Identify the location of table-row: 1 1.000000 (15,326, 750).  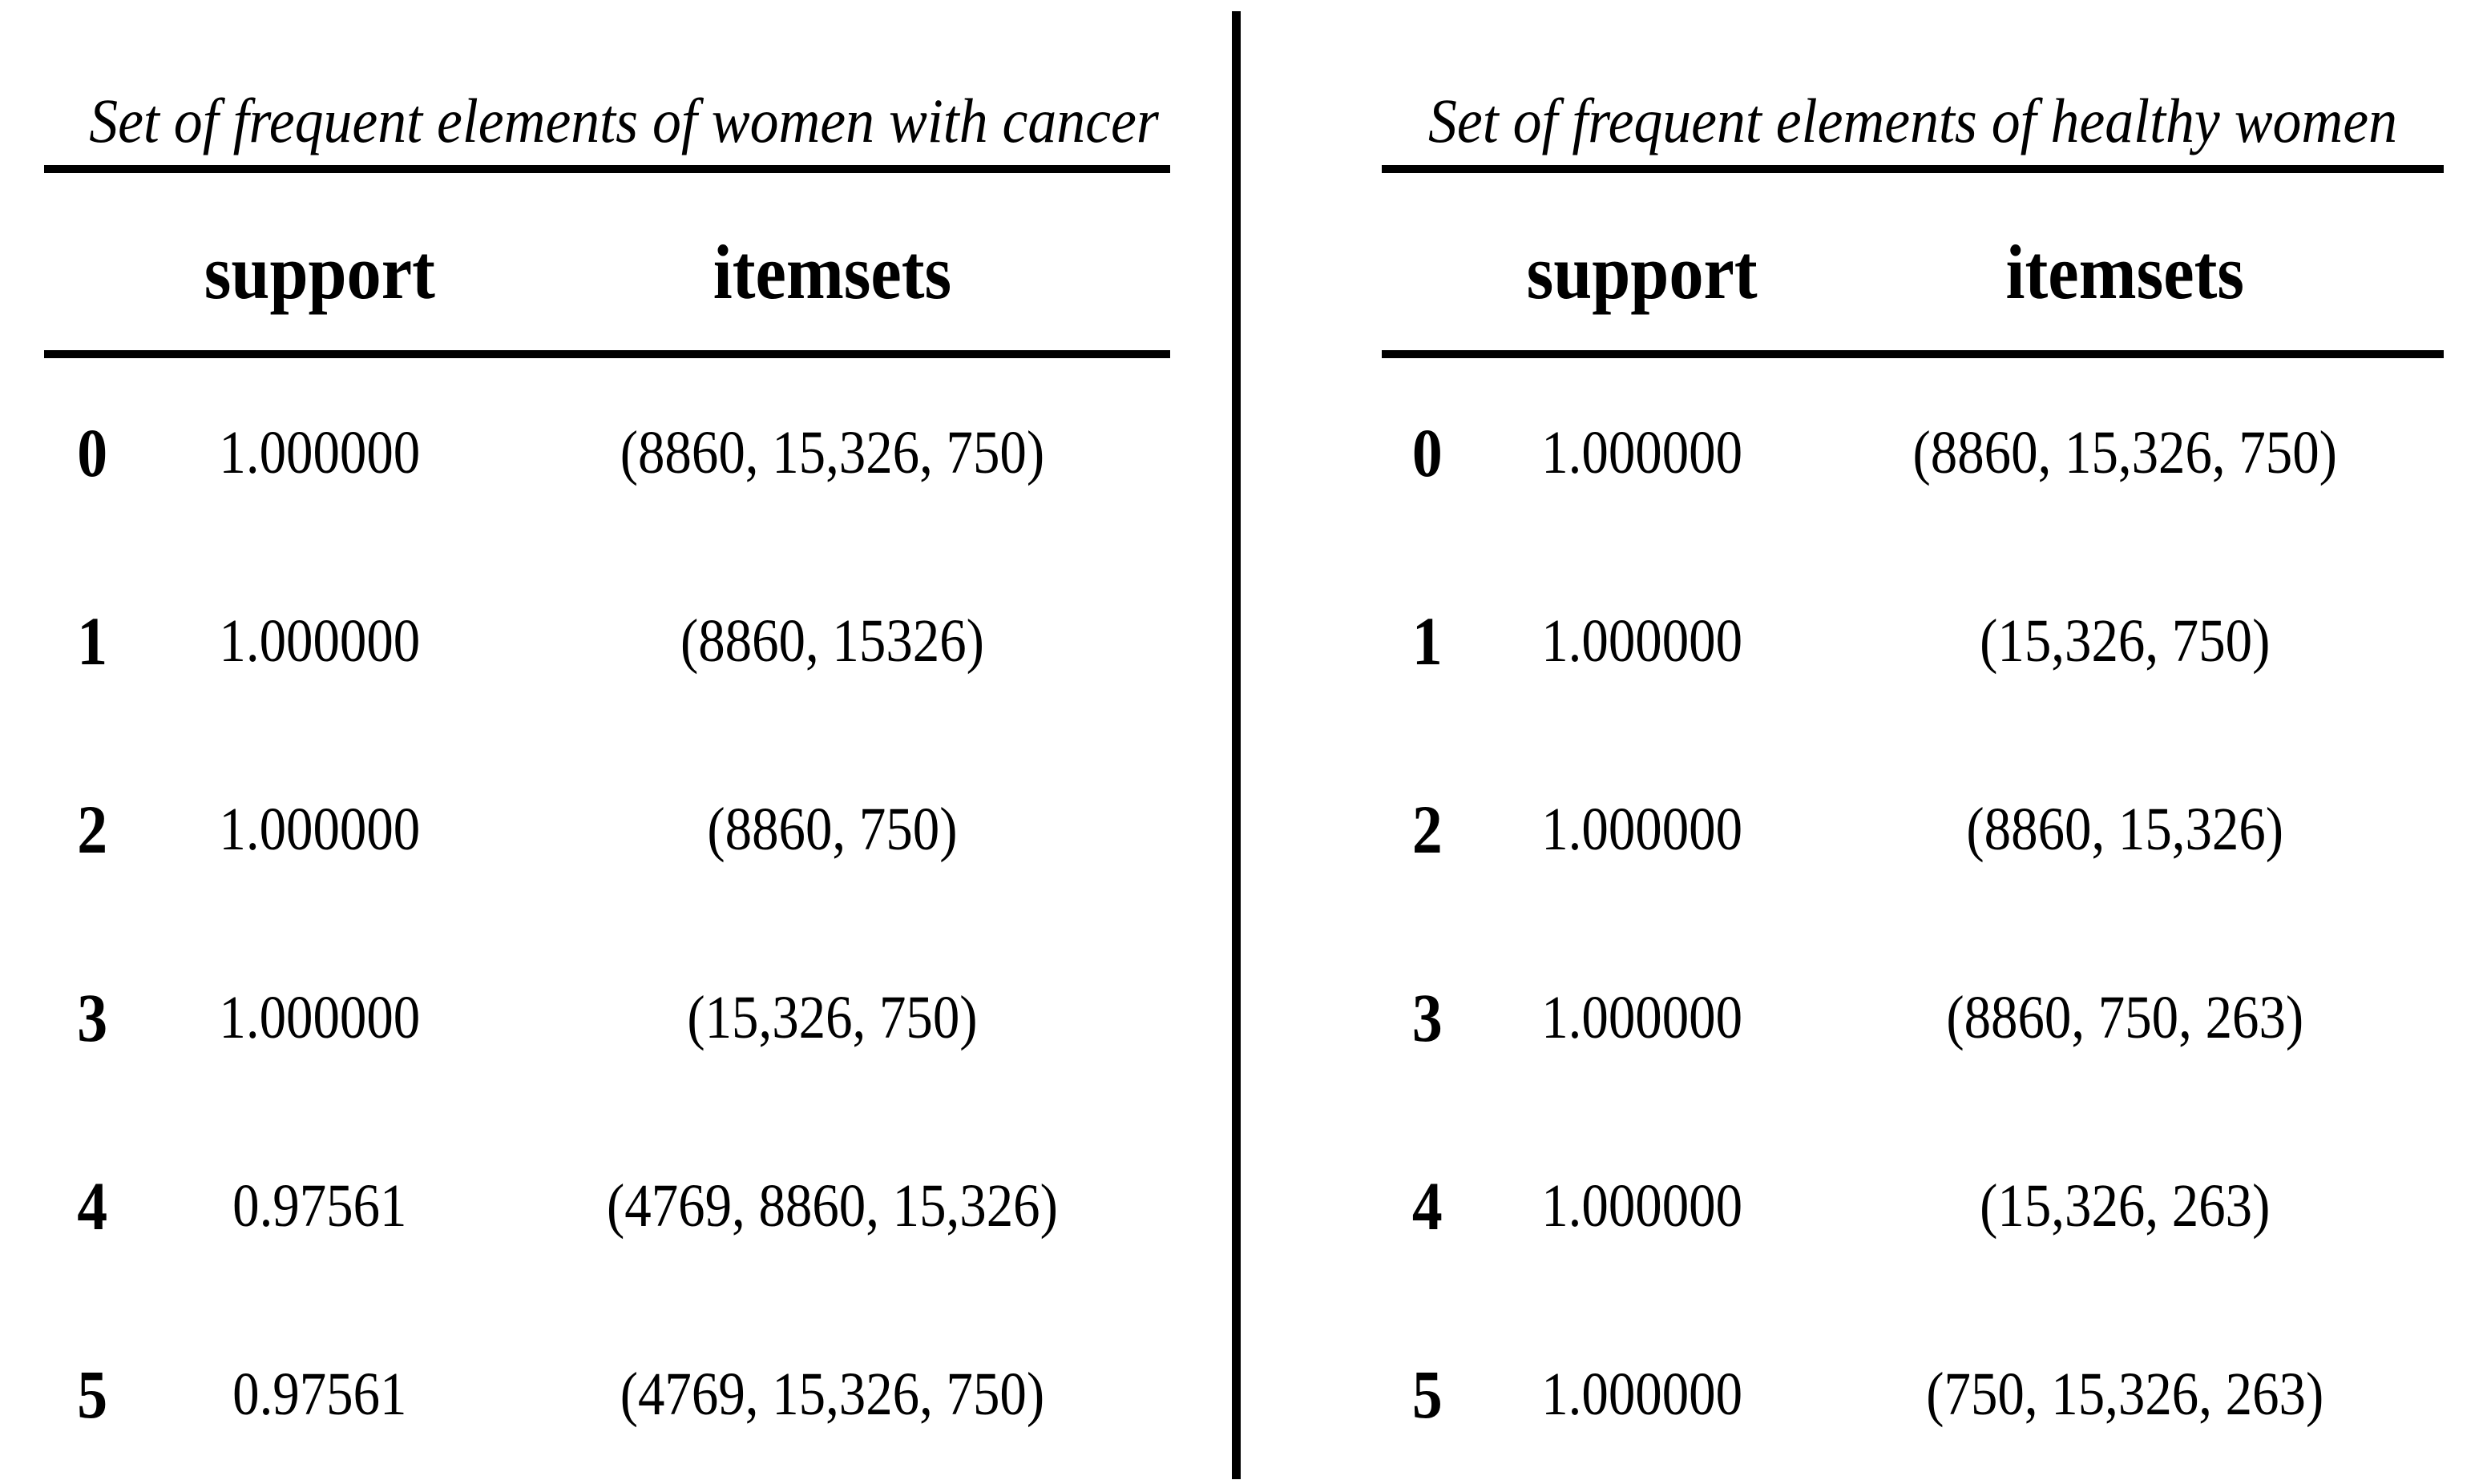
(1913, 641).